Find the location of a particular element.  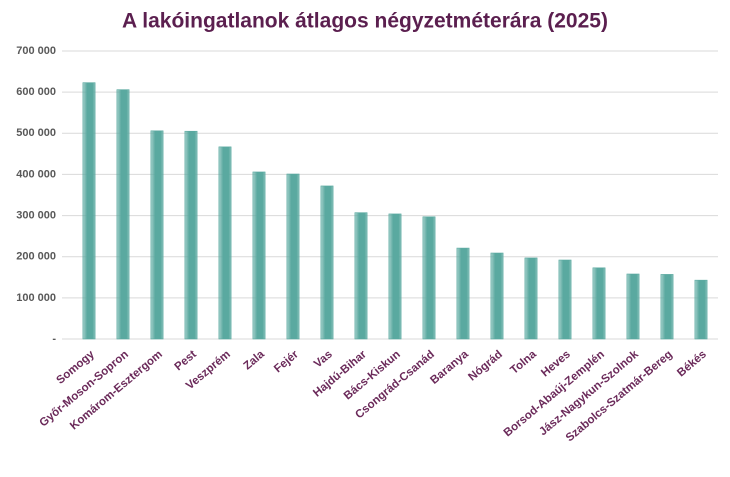

x-tick-label: Baranya is located at coordinates (449, 367).